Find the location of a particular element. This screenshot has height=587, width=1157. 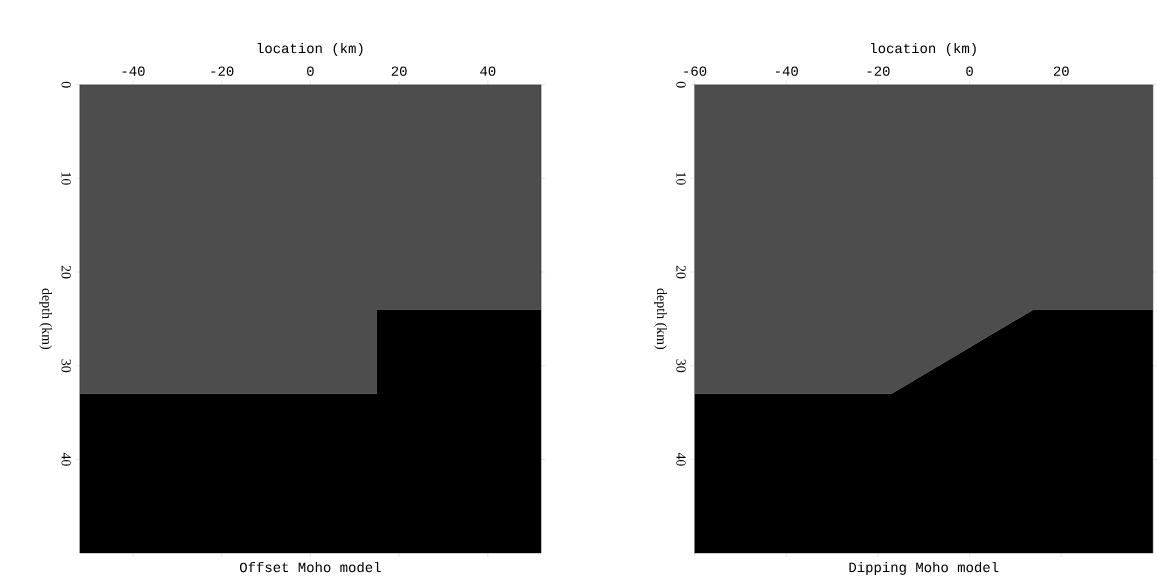

text: Offset Moho model is located at coordinates (310, 567).